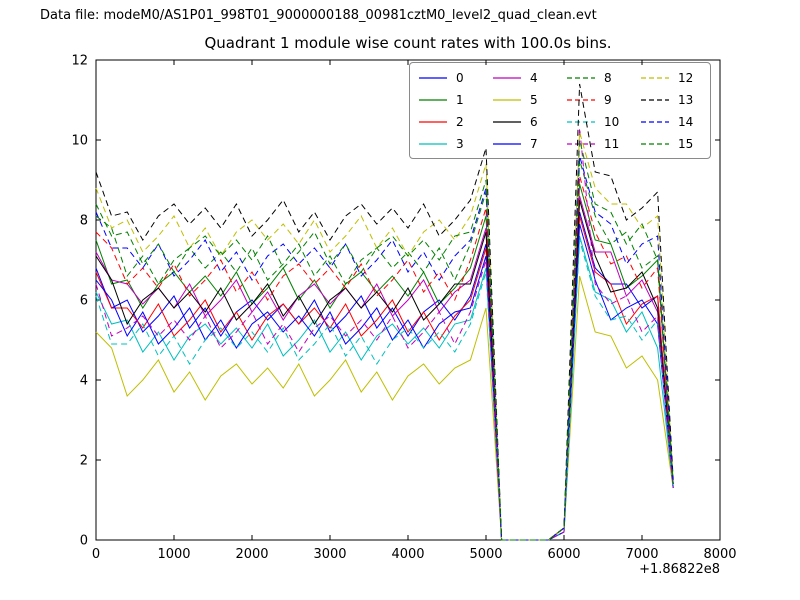 The height and width of the screenshot is (600, 800). What do you see at coordinates (686, 121) in the screenshot?
I see `legend-label: 14` at bounding box center [686, 121].